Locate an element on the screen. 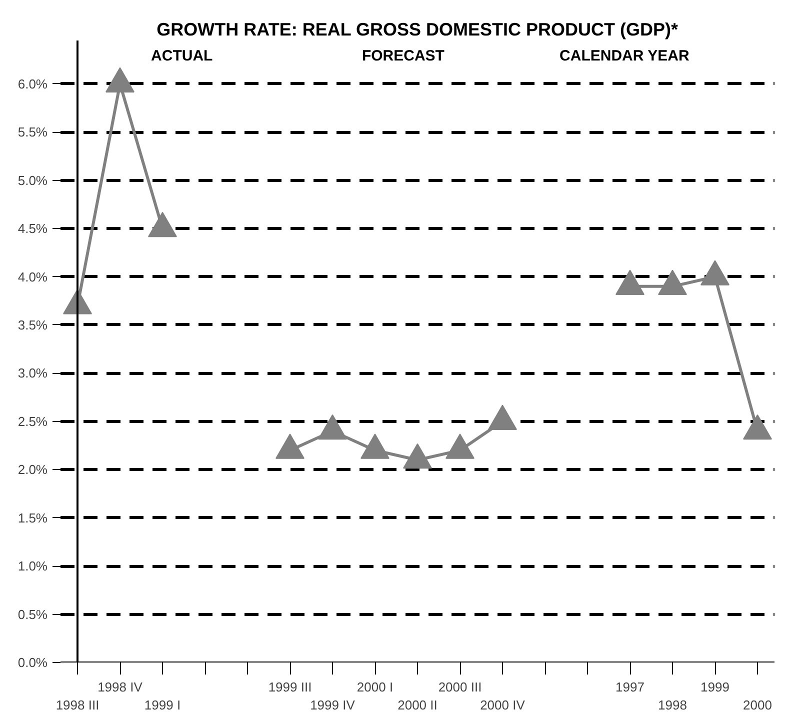 This screenshot has height=715, width=786. y-tick-label: 5.0% is located at coordinates (33, 180).